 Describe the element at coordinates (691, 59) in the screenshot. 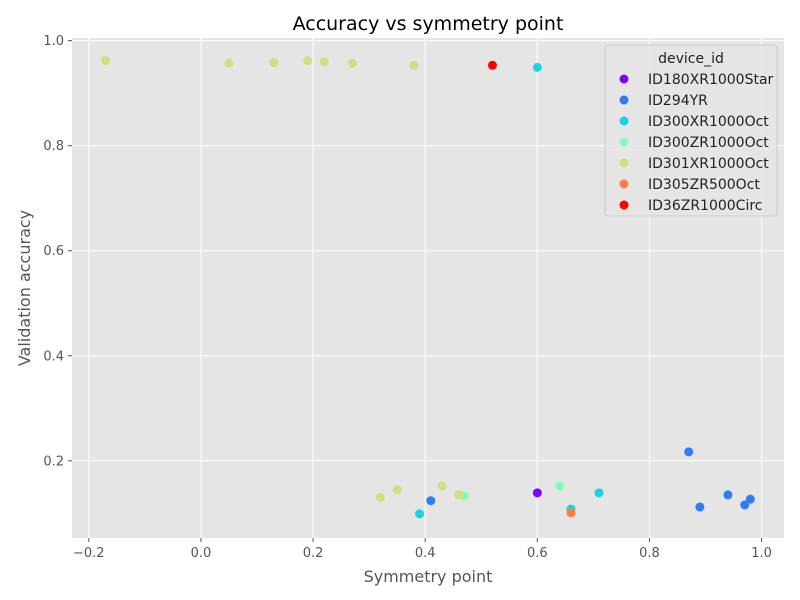

I see `legend-title: device_id` at that location.